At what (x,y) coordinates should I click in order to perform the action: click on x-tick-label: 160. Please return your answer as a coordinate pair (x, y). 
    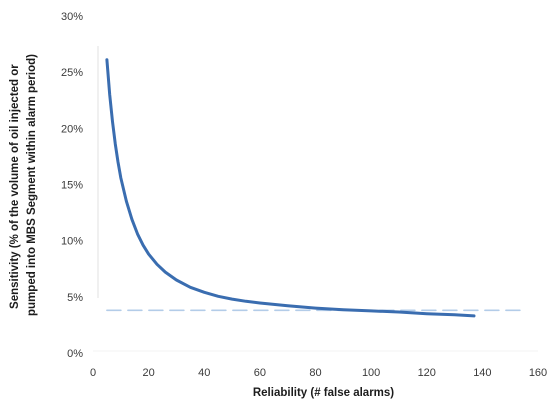
    Looking at the image, I should click on (538, 373).